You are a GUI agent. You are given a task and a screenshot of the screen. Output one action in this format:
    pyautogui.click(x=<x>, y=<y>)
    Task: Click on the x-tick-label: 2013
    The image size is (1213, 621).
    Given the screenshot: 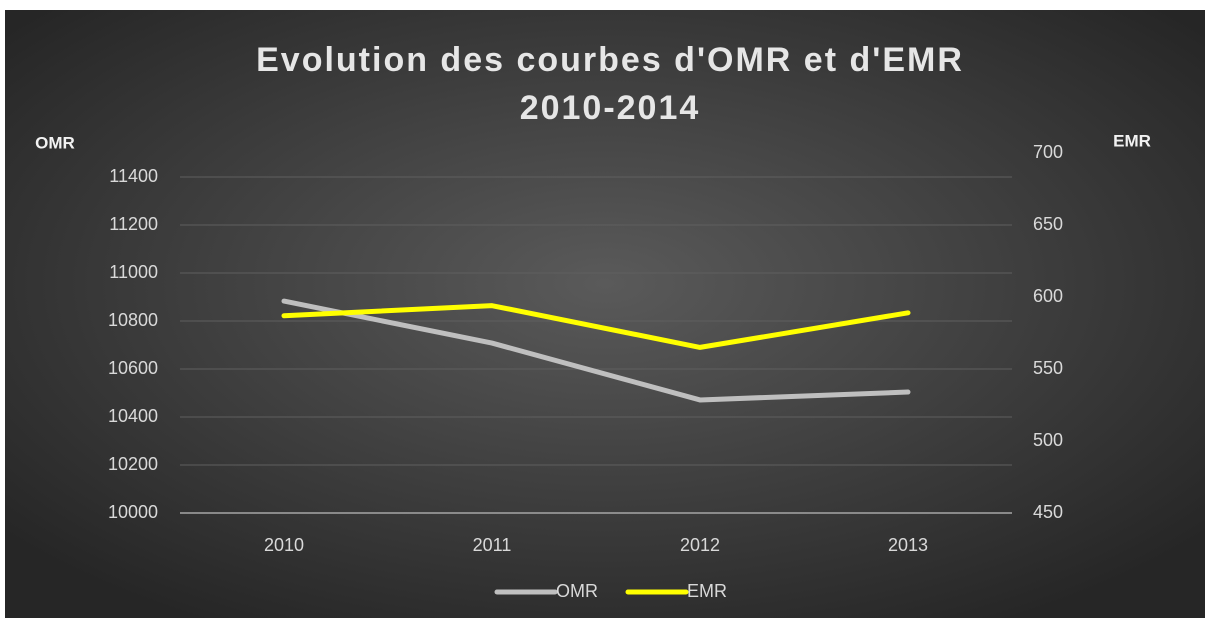 What is the action you would take?
    pyautogui.click(x=908, y=545)
    